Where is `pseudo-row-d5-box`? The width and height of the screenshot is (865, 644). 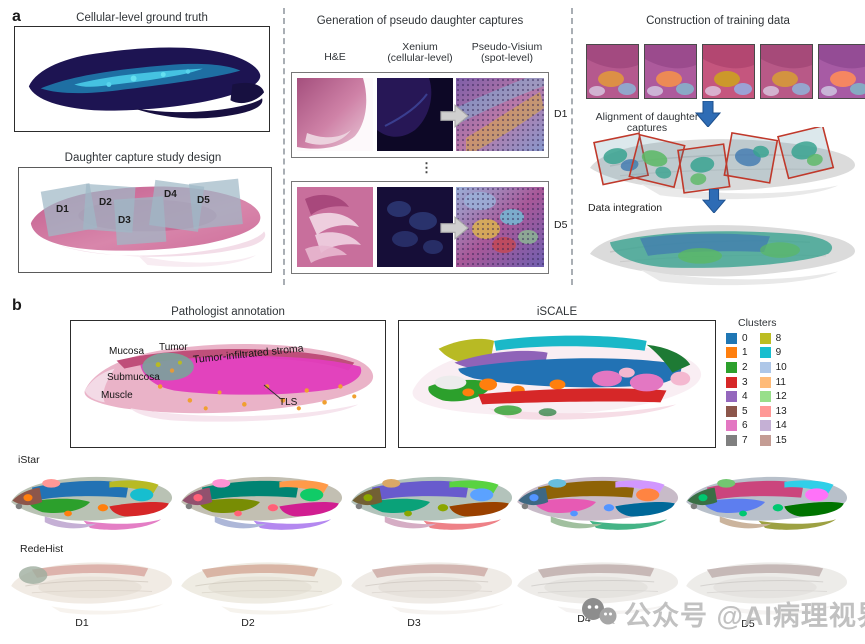 pseudo-row-d5-box is located at coordinates (420, 227).